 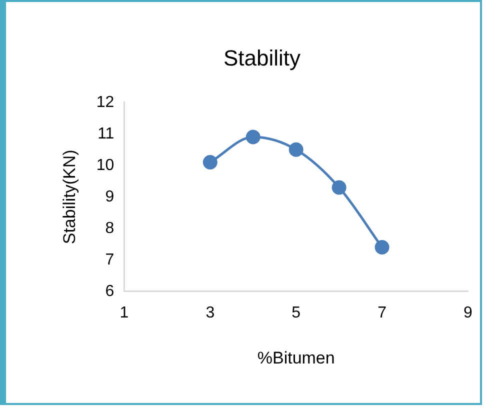 What do you see at coordinates (109, 259) in the screenshot?
I see `y-tick-label: 7` at bounding box center [109, 259].